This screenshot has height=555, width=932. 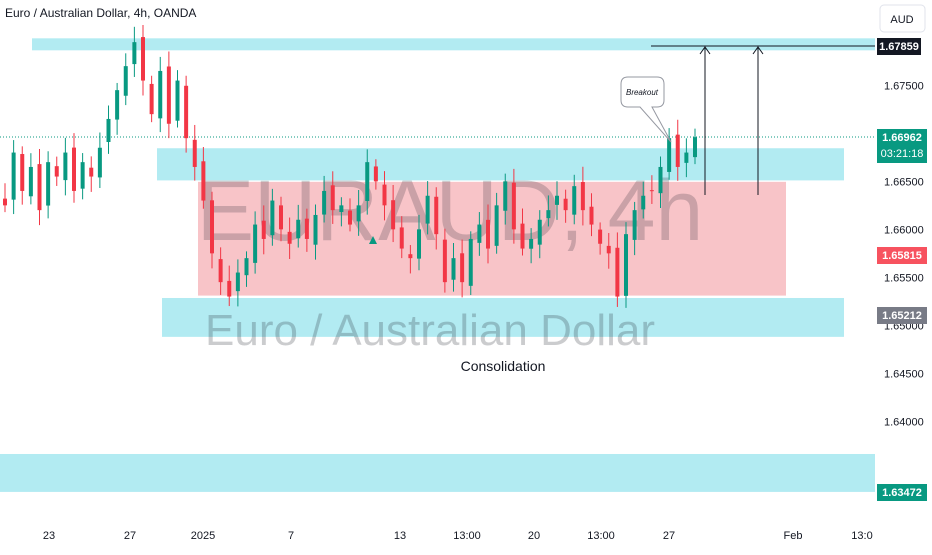 I want to click on watermark-name: Euro / Australian Dollar, so click(x=430, y=330).